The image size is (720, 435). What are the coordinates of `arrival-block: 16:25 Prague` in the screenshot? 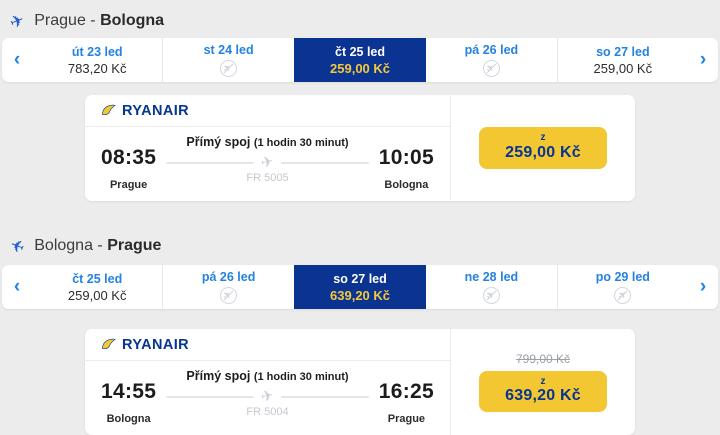 It's located at (406, 396).